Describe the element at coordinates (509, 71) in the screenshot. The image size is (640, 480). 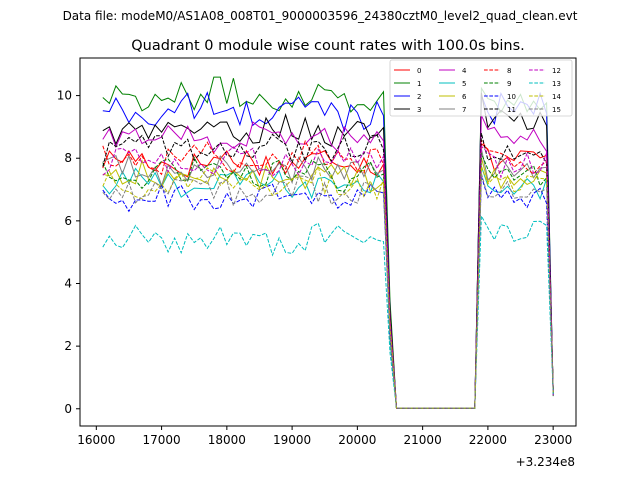
I see `legend-label-8: 8` at that location.